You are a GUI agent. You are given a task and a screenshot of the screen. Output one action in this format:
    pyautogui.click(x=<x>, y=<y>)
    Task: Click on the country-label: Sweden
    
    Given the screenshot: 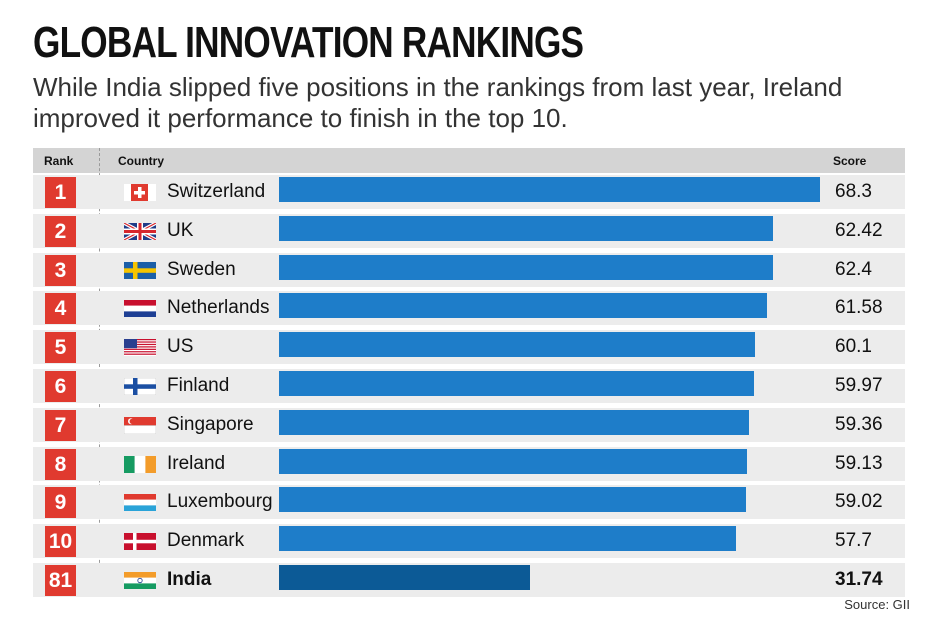 What is the action you would take?
    pyautogui.click(x=201, y=269)
    